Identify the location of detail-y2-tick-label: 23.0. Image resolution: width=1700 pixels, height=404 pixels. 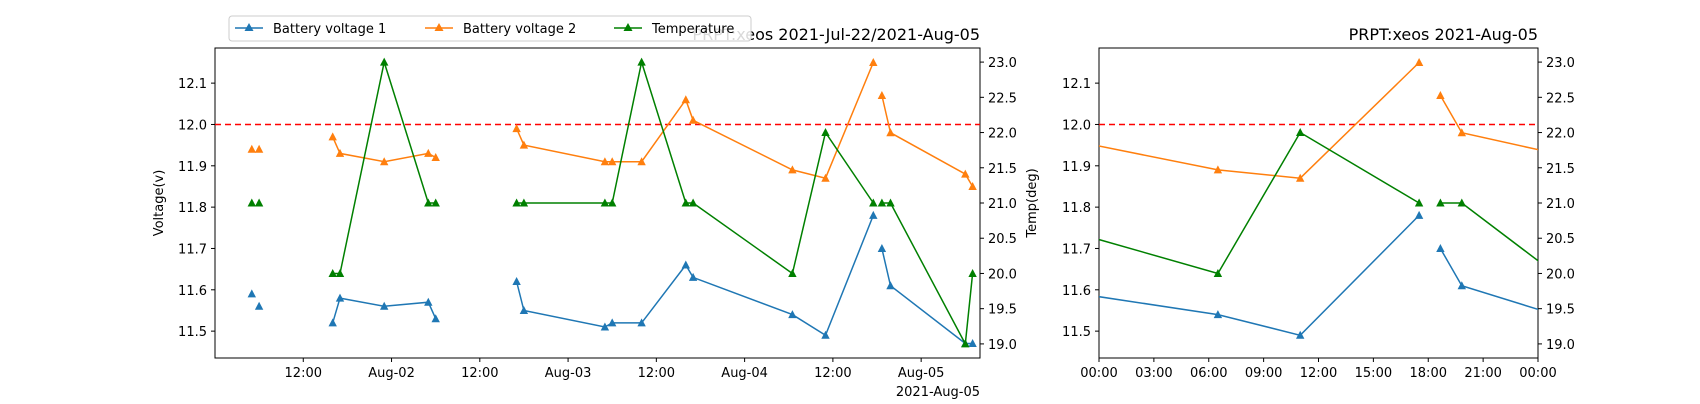
(1560, 63).